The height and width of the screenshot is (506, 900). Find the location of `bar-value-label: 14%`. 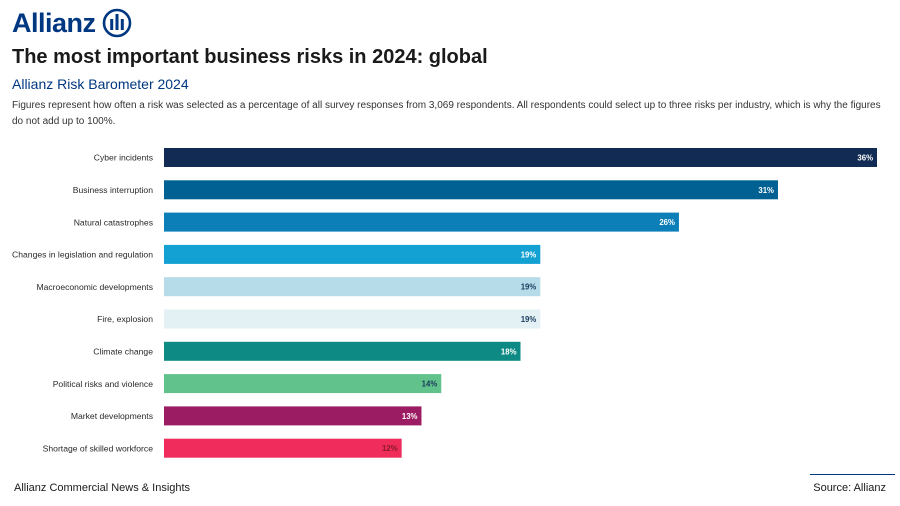

bar-value-label: 14% is located at coordinates (430, 384).